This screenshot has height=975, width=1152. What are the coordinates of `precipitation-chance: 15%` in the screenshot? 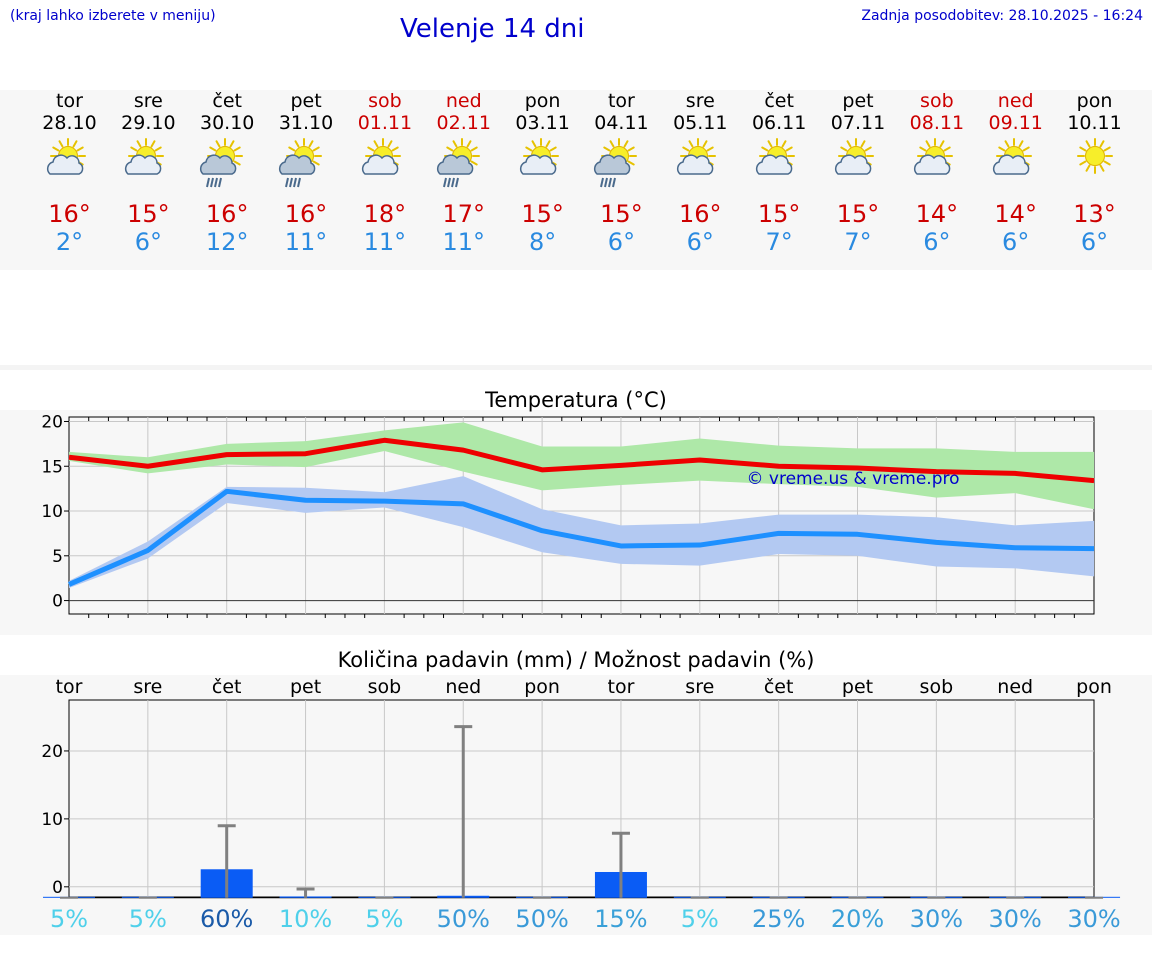 It's located at (620, 919).